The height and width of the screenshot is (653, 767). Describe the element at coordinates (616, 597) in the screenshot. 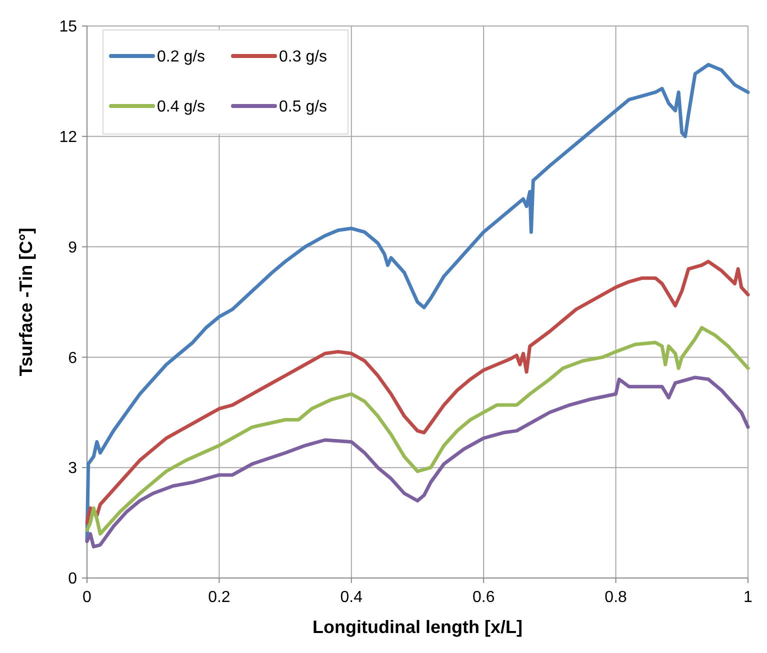

I see `x-tick-label: 0.8` at that location.